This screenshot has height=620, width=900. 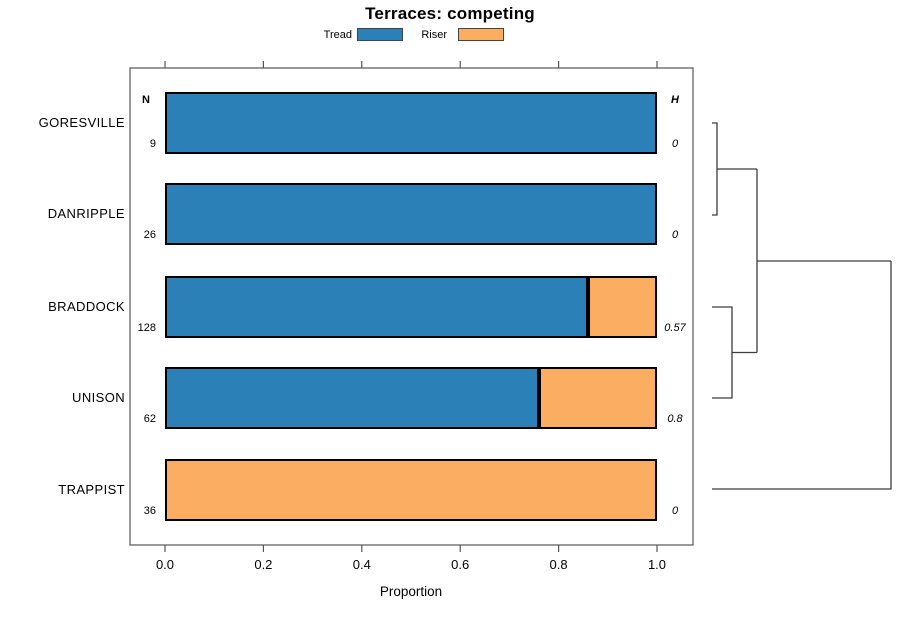 What do you see at coordinates (263, 564) in the screenshot?
I see `x-tick-label: 0.2` at bounding box center [263, 564].